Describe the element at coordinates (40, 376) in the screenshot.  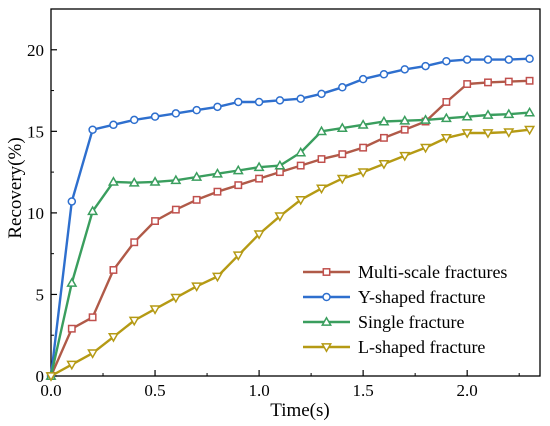
I see `y-tick-label: 0` at that location.